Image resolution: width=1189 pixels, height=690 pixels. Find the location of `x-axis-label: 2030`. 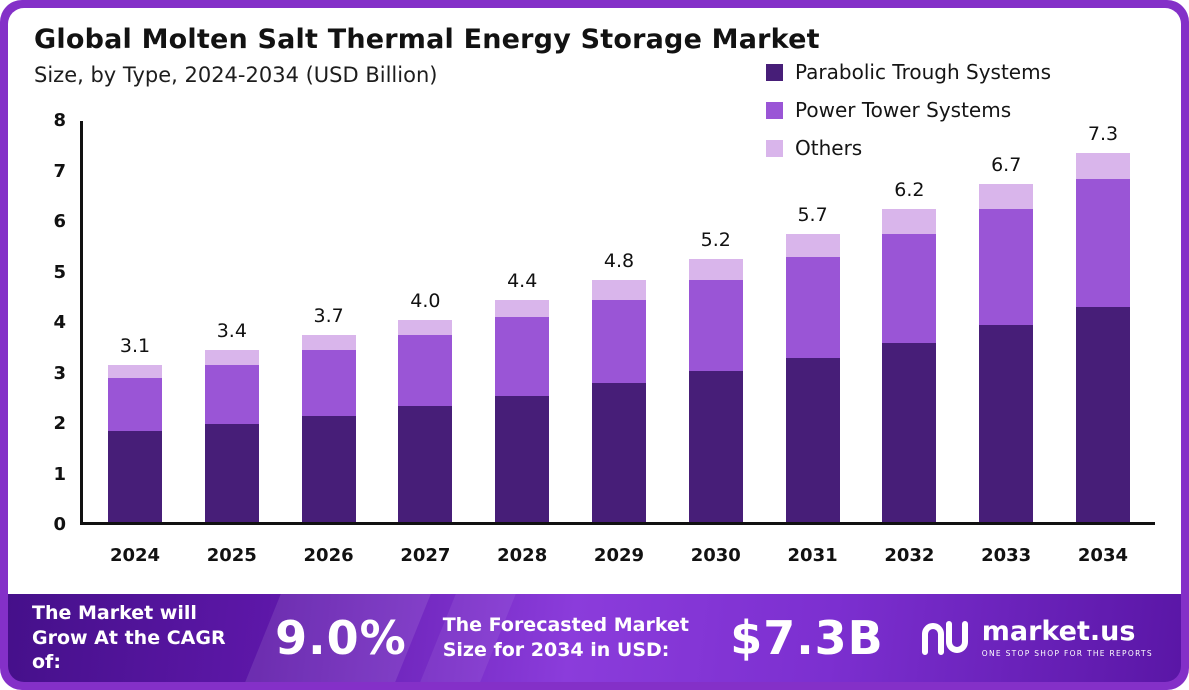

x-axis-label: 2030 is located at coordinates (715, 555).